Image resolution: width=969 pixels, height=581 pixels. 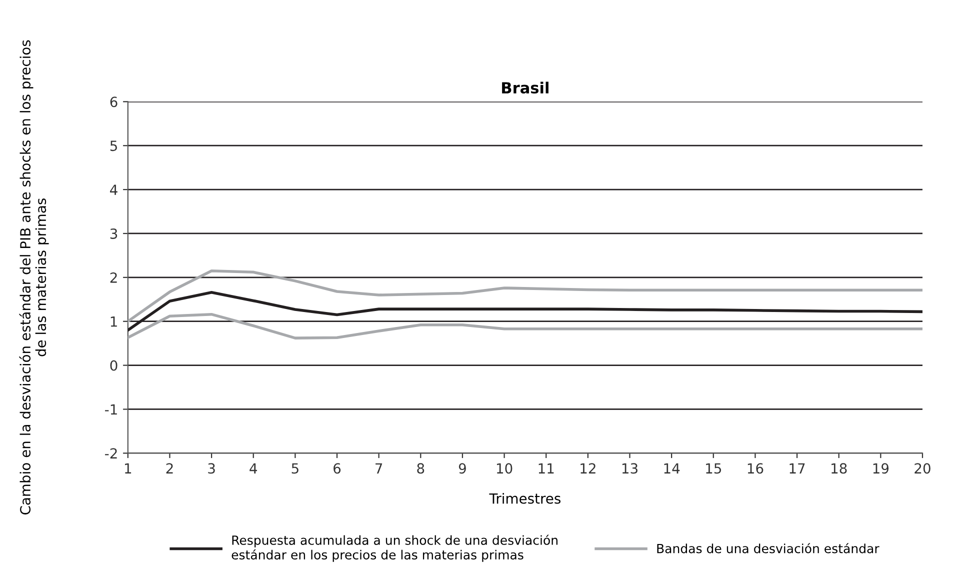 What do you see at coordinates (672, 468) in the screenshot?
I see `x-tick-label: 14` at bounding box center [672, 468].